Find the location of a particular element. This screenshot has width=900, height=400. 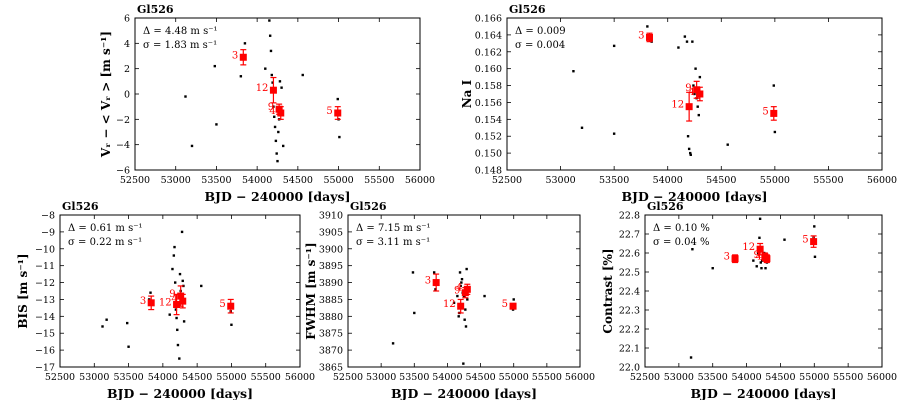

y-tick-label: 22.0 is located at coordinates (629, 368).